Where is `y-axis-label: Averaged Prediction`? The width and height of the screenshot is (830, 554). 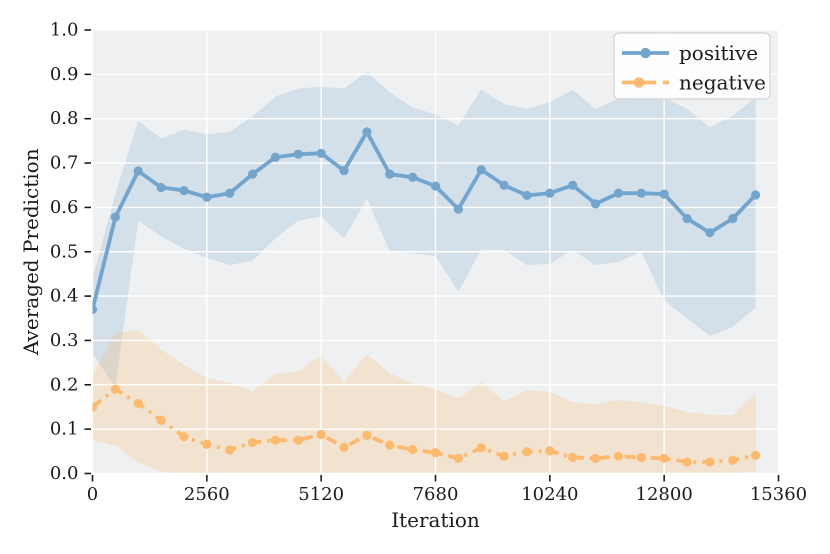
y-axis-label: Averaged Prediction is located at coordinates (31, 252).